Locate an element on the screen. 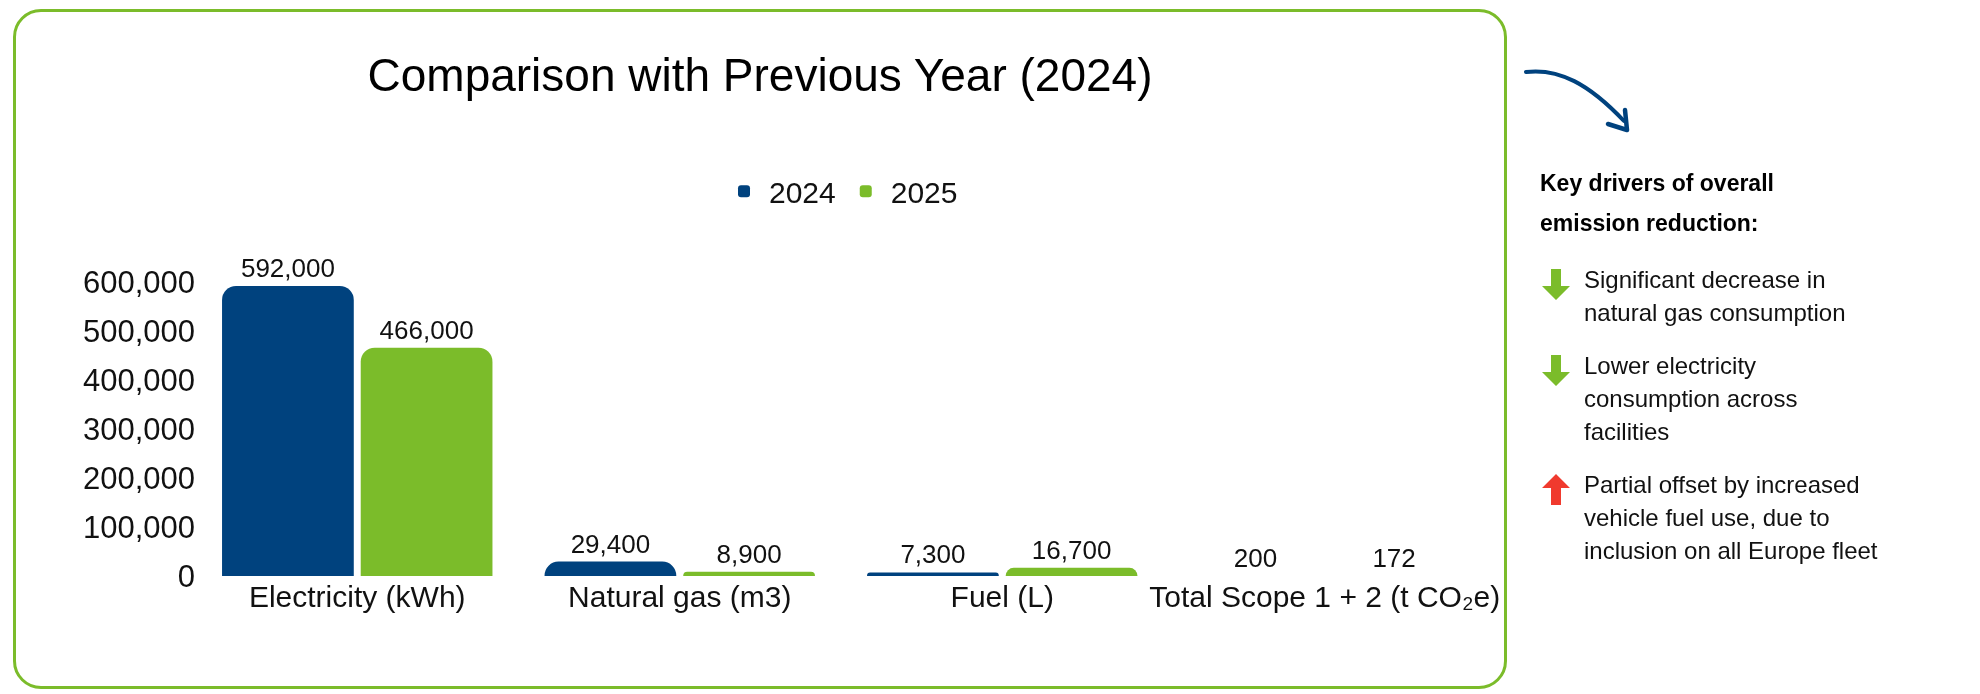 Image resolution: width=1980 pixels, height=694 pixels. legend-label: 2025 is located at coordinates (924, 193).